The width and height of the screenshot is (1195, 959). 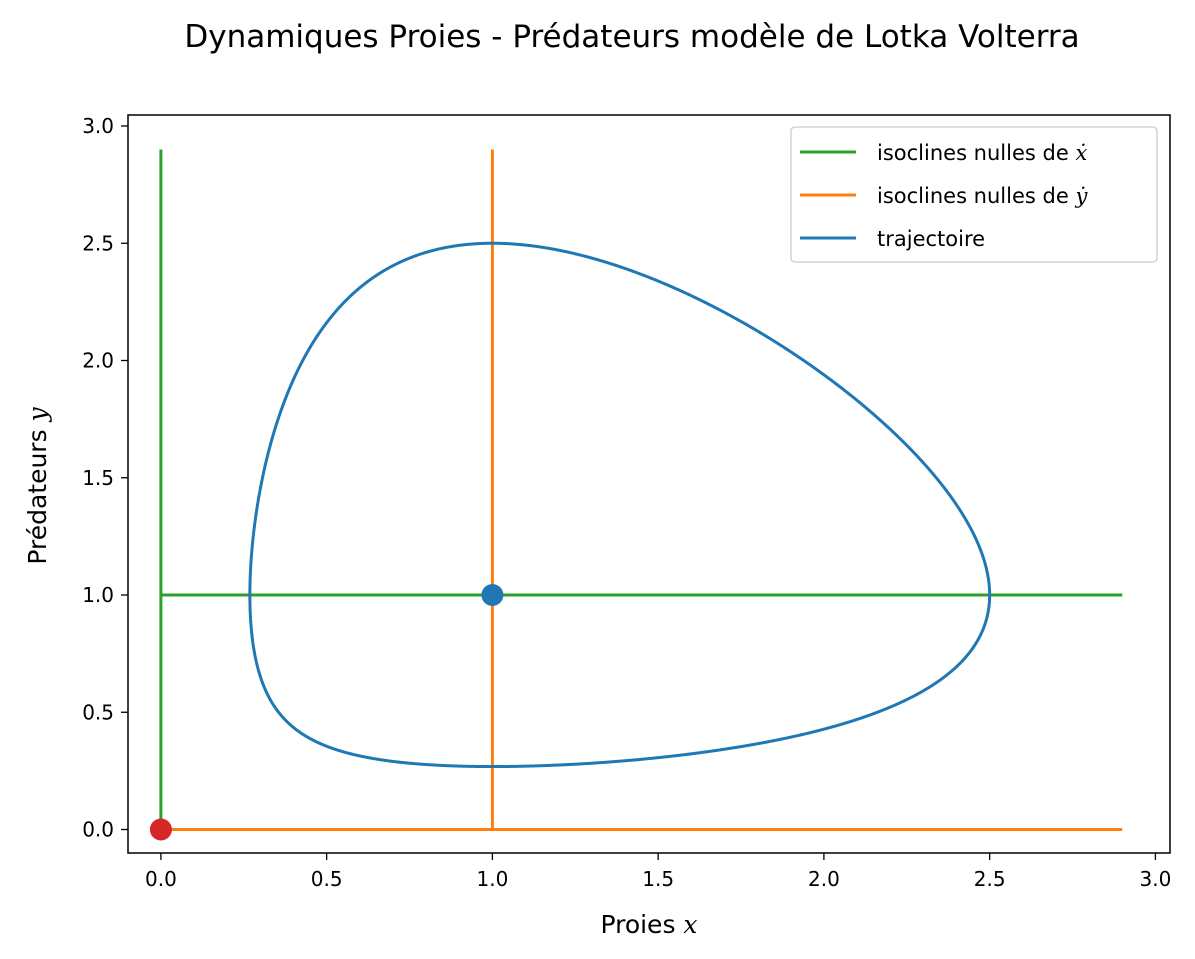 What do you see at coordinates (161, 879) in the screenshot?
I see `x-tick-label: 0.0` at bounding box center [161, 879].